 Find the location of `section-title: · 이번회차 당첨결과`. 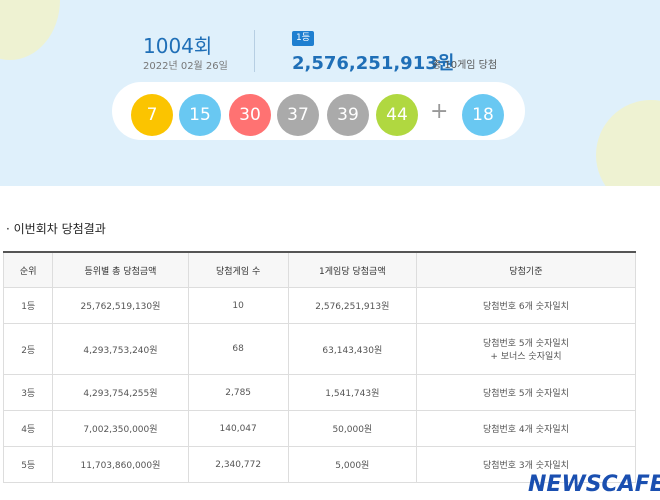

section-title: · 이번회차 당첨결과 is located at coordinates (56, 229).